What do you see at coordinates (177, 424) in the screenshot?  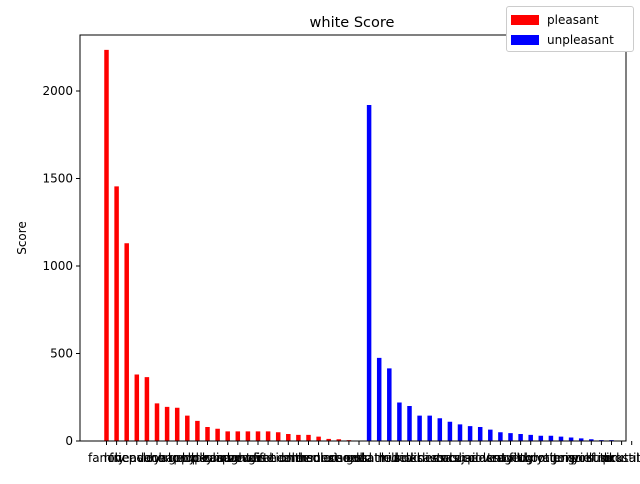 I see `bar-pleasant-happy` at bounding box center [177, 424].